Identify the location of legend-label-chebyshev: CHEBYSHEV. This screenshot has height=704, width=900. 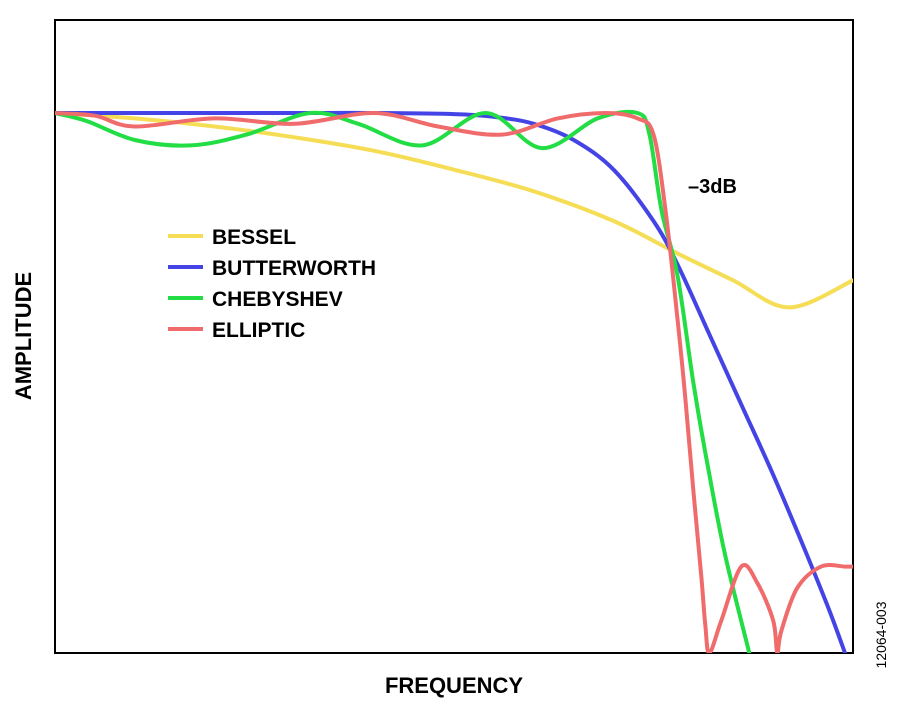
(277, 299).